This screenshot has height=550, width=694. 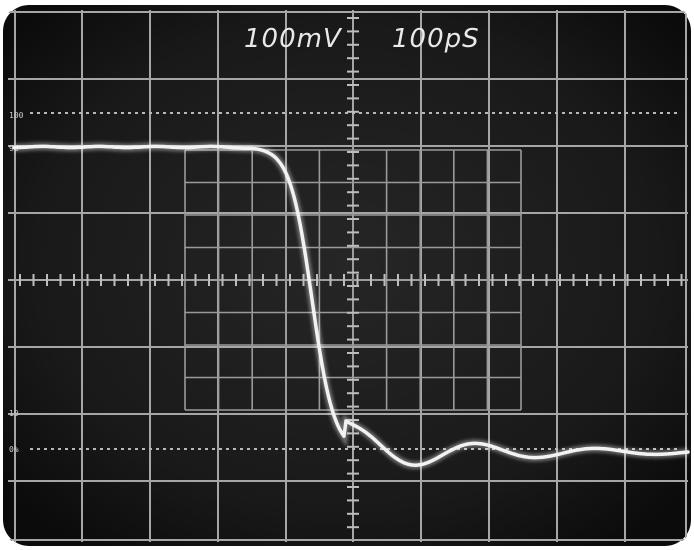 I want to click on volts-per-div-readout: 100mV, so click(x=293, y=39).